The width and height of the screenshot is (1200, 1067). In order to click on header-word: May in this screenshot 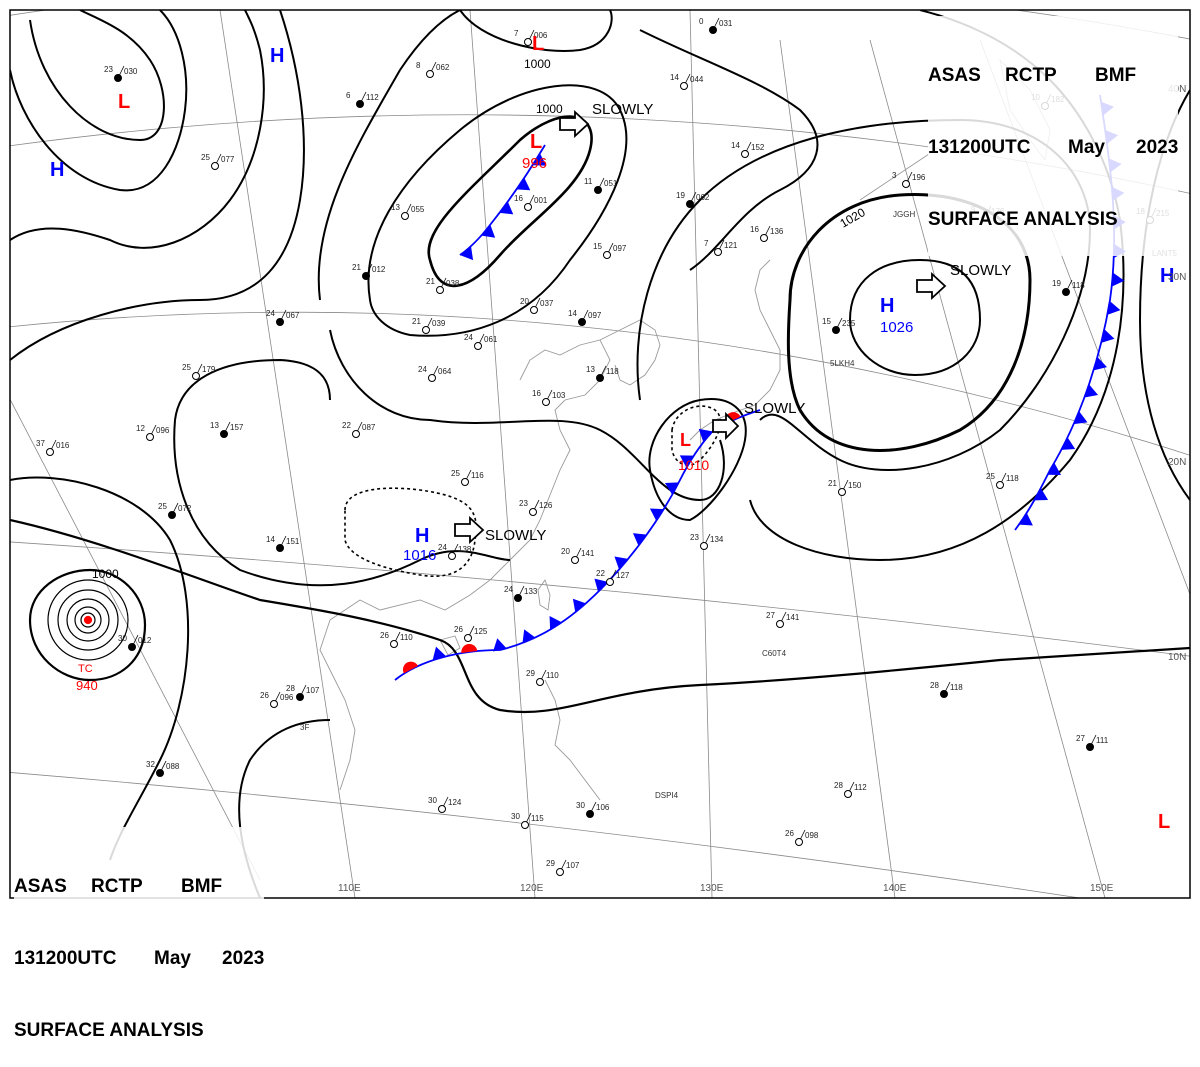, I will do `click(1086, 147)`.